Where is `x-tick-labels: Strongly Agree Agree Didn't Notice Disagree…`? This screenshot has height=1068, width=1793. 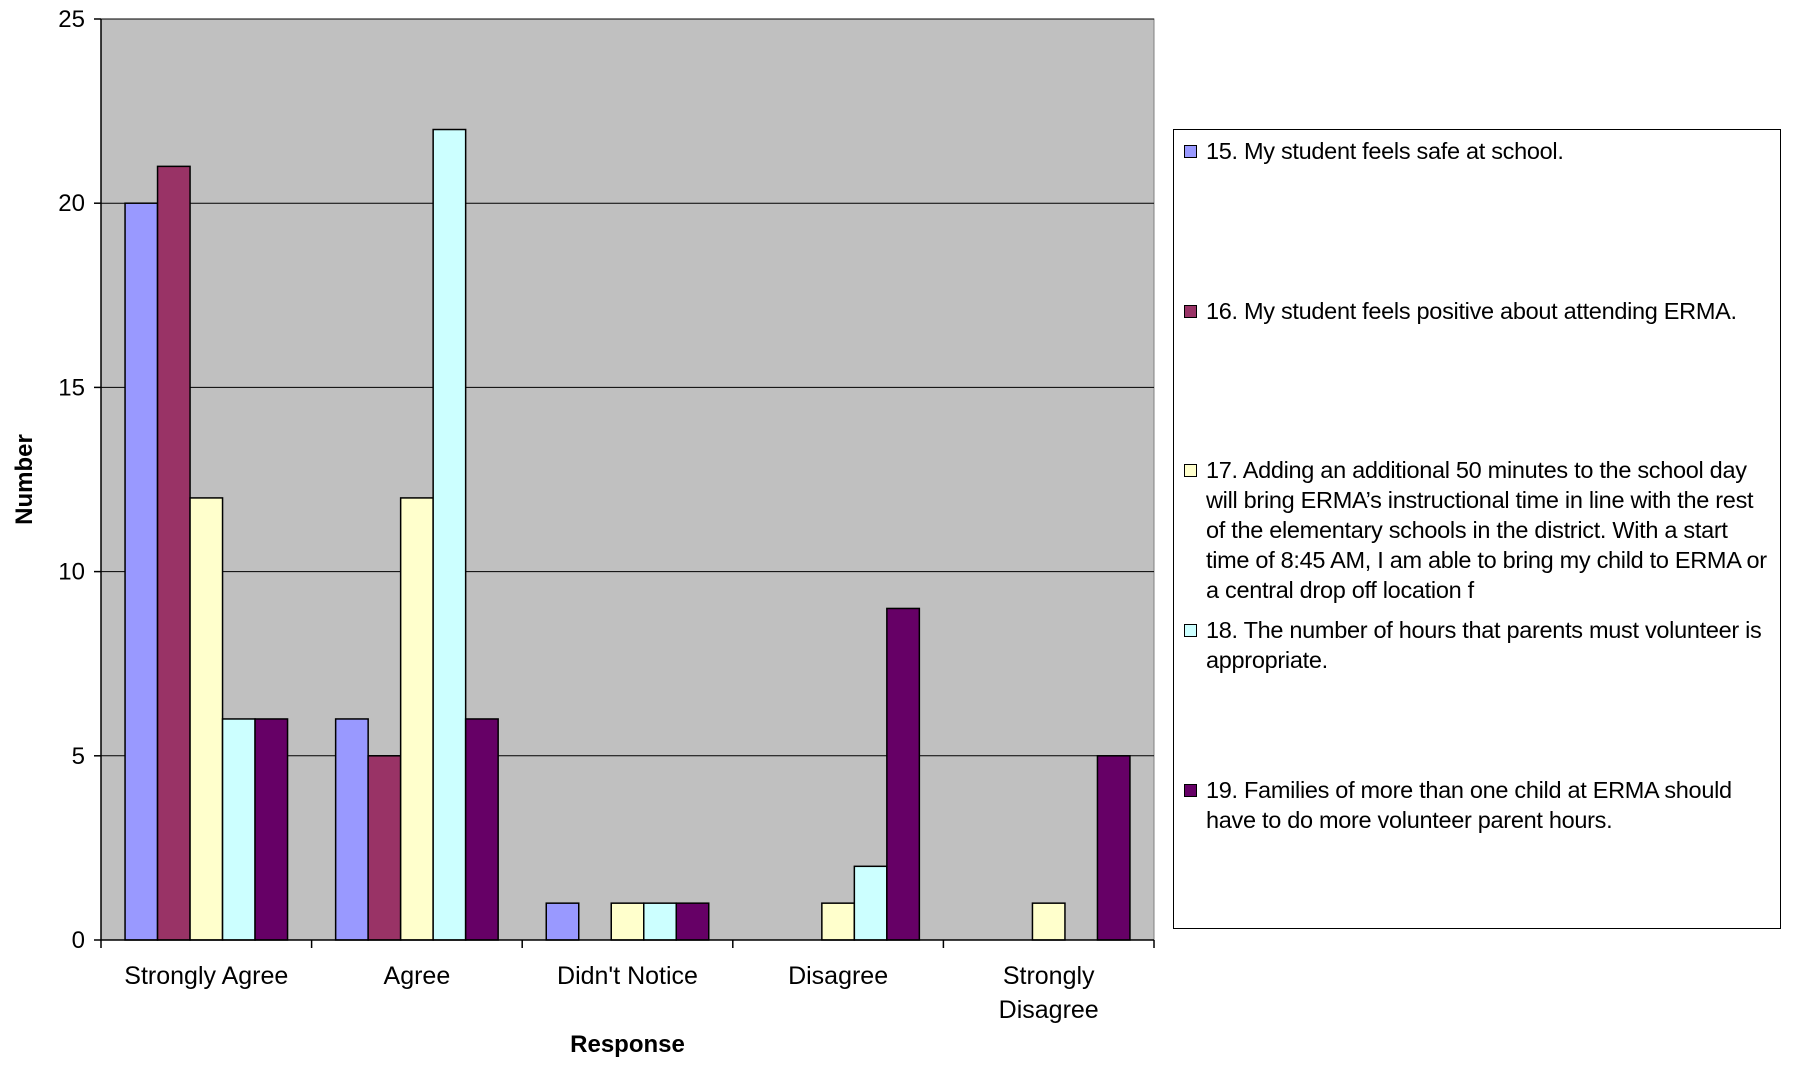 x-tick-labels: Strongly Agree Agree Didn't Notice Disagree… is located at coordinates (611, 993).